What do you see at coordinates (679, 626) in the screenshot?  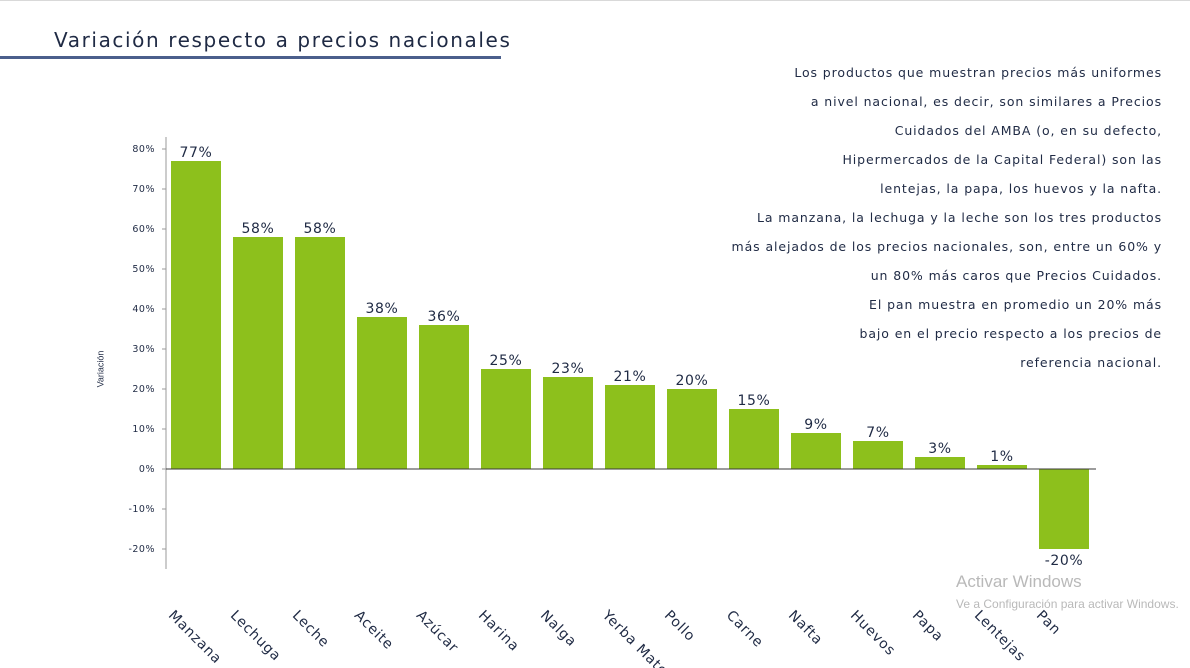 I see `x-tick-label: Pollo` at bounding box center [679, 626].